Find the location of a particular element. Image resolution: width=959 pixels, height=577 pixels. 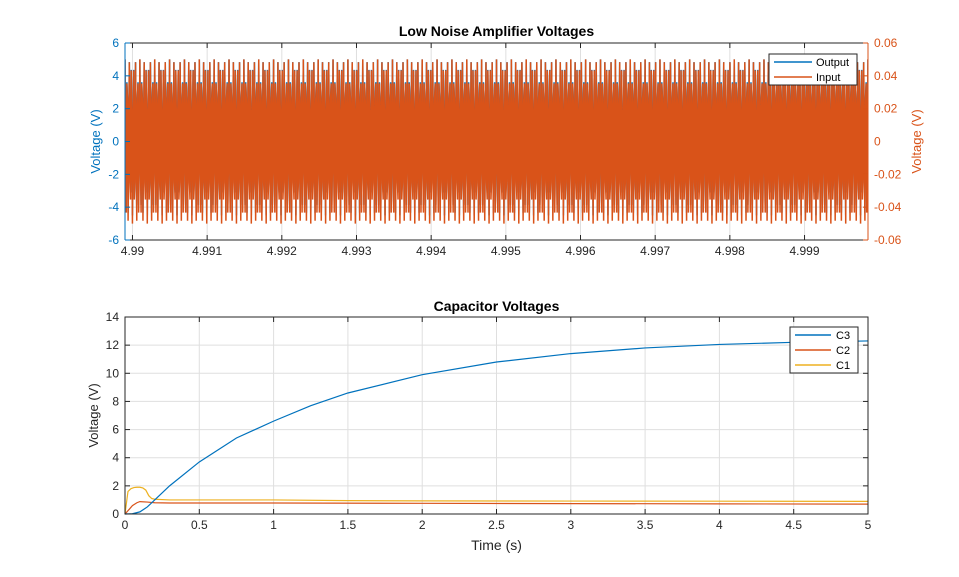

x-tick-label: 0.5 is located at coordinates (199, 525).